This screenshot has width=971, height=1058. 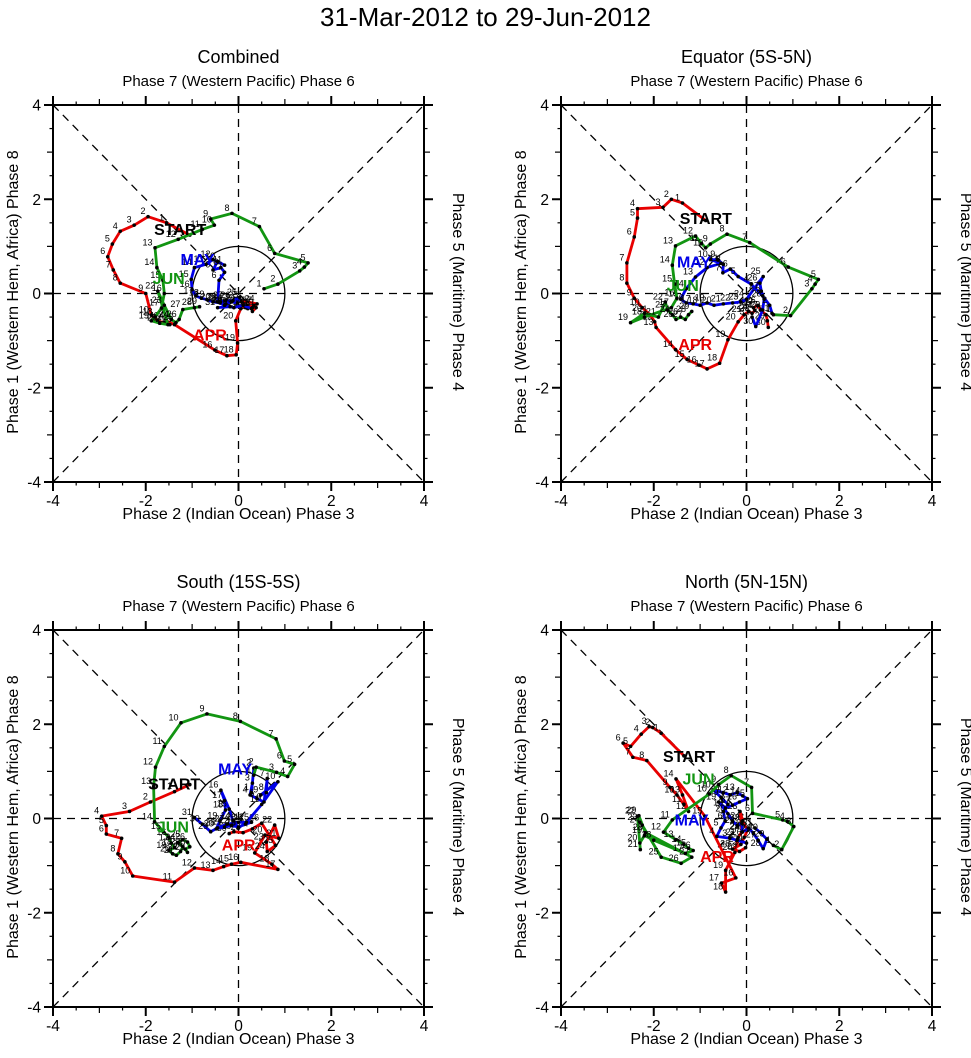 I want to click on right-axis-label: Phase 5 (Maritime) Phase 4, so click(x=457, y=817).